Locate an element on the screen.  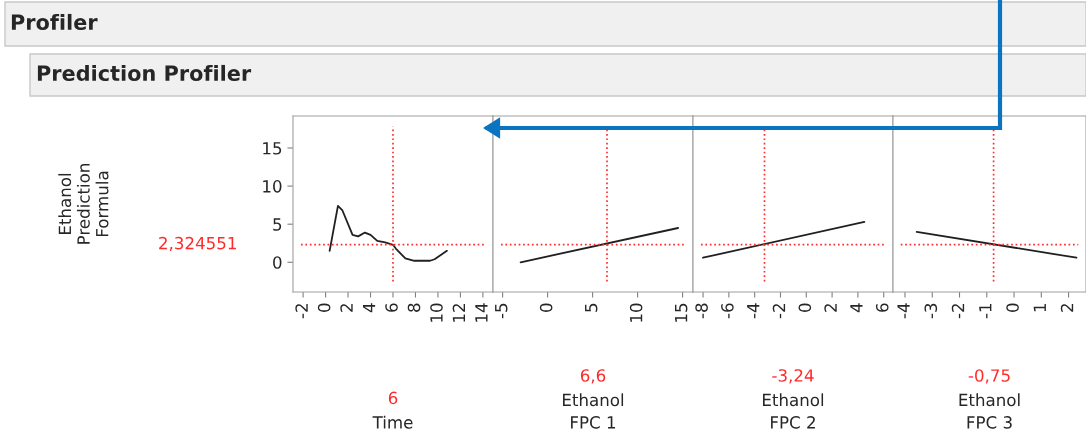
ref-line-label: 6 is located at coordinates (393, 398).